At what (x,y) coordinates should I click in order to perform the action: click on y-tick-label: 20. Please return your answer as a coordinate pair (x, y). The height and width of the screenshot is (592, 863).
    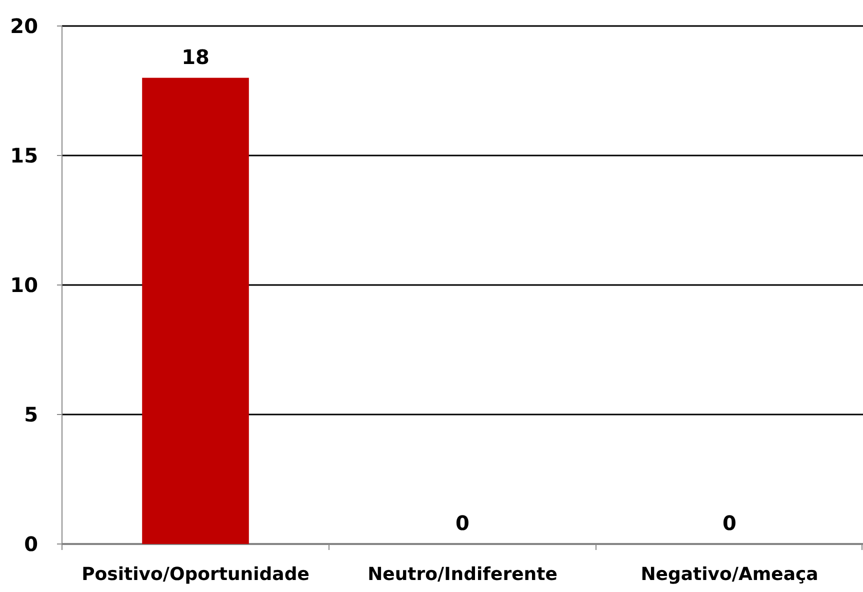
    Looking at the image, I should click on (24, 26).